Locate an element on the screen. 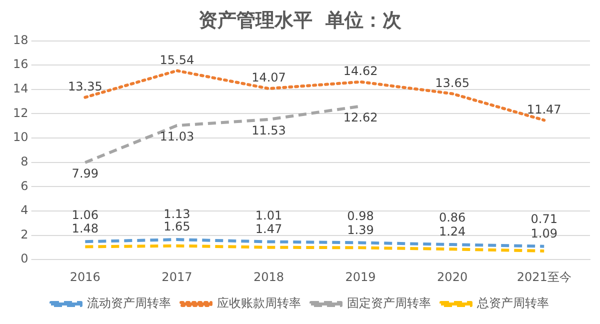 Image resolution: width=600 pixels, height=324 pixels. legend-label: 应收账款周转率 is located at coordinates (259, 303).